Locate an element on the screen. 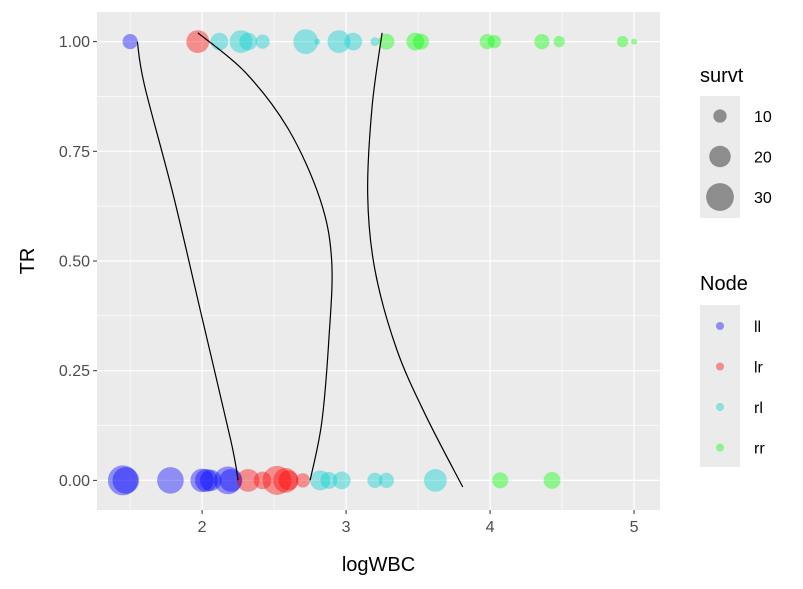 This screenshot has height=589, width=803. size-legend-title: survt is located at coordinates (722, 76).